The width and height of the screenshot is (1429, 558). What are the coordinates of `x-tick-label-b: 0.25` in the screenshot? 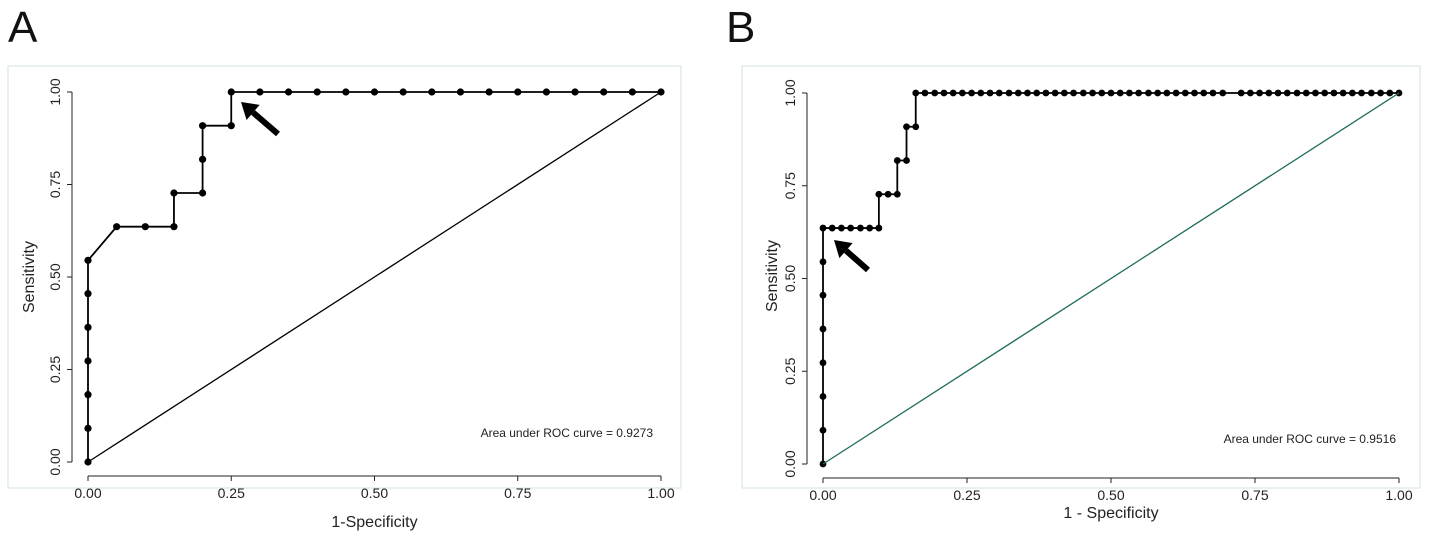 It's located at (966, 495).